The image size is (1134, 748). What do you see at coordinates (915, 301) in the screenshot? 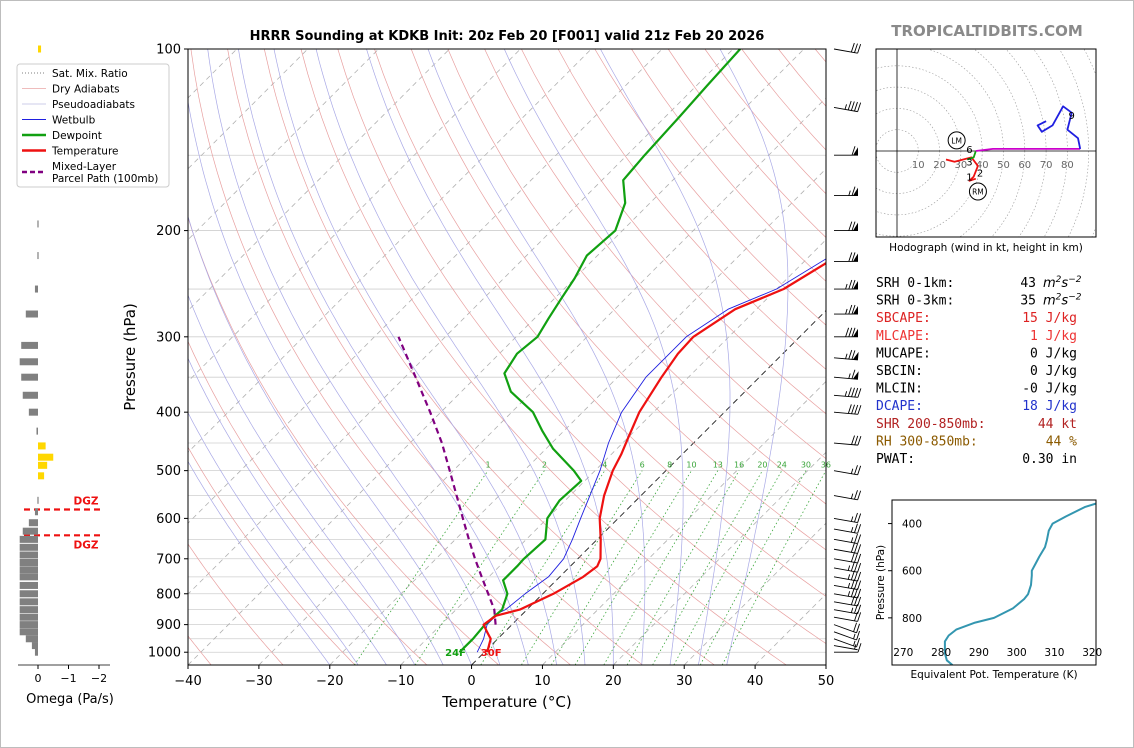
I see `stat-label: SRH 0-3km:` at bounding box center [915, 301].